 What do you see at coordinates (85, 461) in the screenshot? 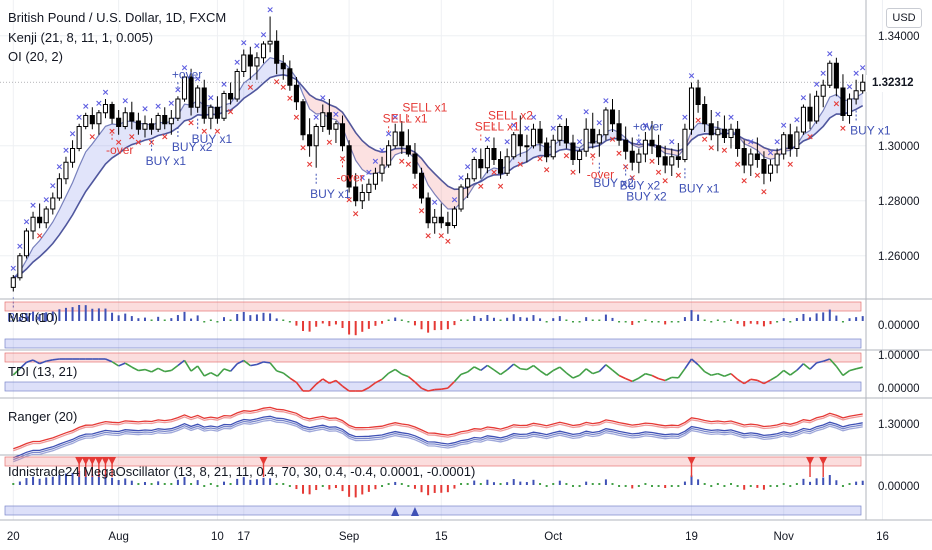
I see `mega-sell-arrow` at bounding box center [85, 461].